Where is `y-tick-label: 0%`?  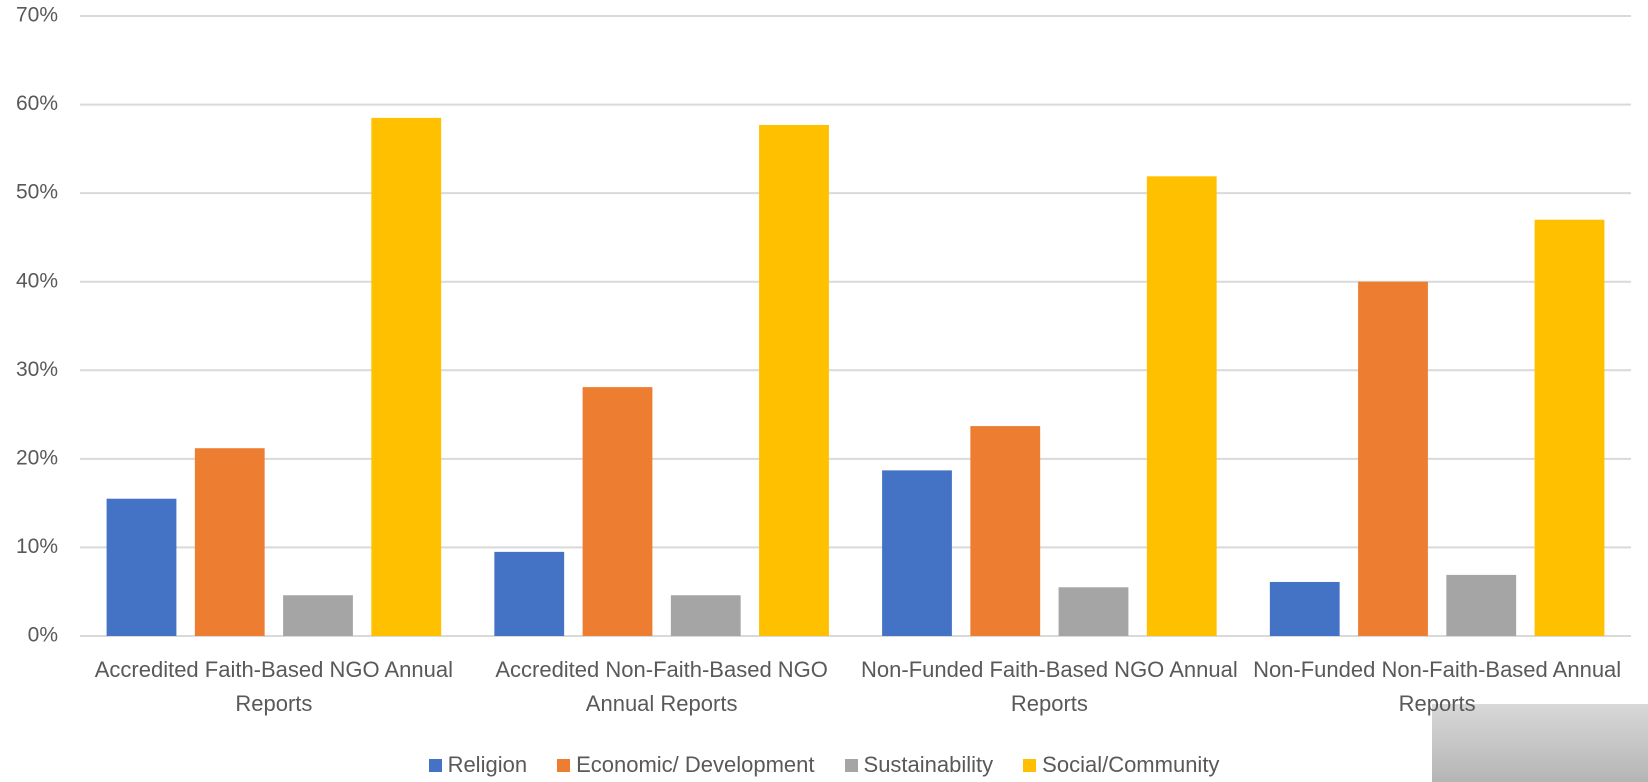
y-tick-label: 0% is located at coordinates (43, 635).